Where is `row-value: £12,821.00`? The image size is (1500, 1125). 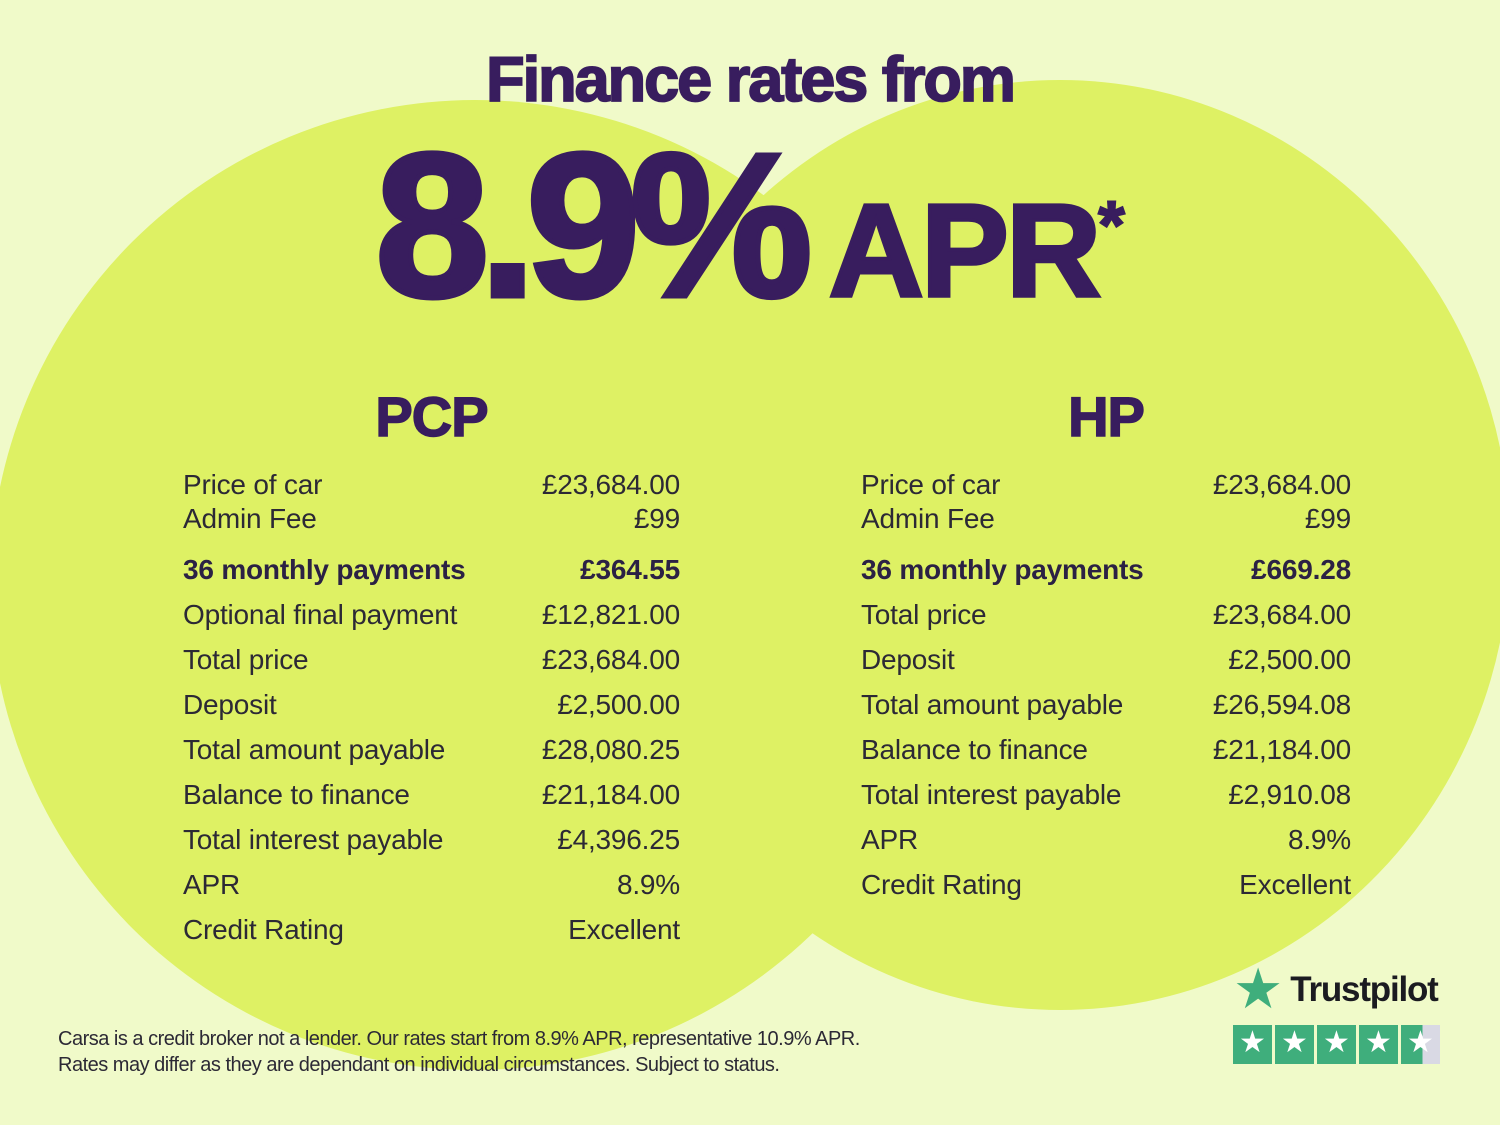 row-value: £12,821.00 is located at coordinates (610, 614).